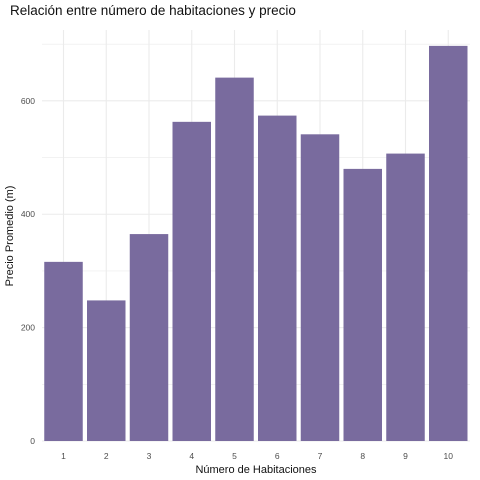 Image resolution: width=480 pixels, height=480 pixels. What do you see at coordinates (63, 456) in the screenshot?
I see `x-tick-label: 1` at bounding box center [63, 456].